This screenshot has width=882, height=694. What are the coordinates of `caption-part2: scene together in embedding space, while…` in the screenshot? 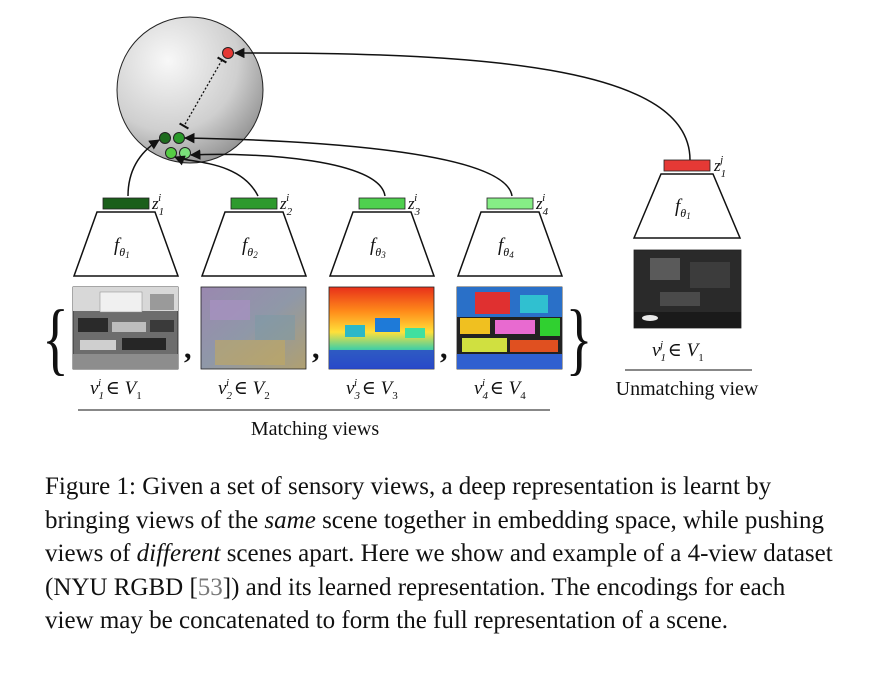 It's located at (435, 537).